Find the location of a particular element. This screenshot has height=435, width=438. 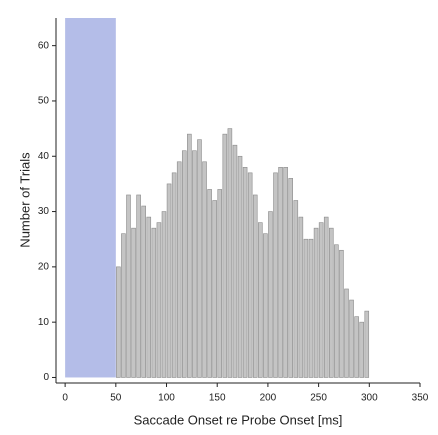

y-axis-label: Number of Trials is located at coordinates (24, 200).